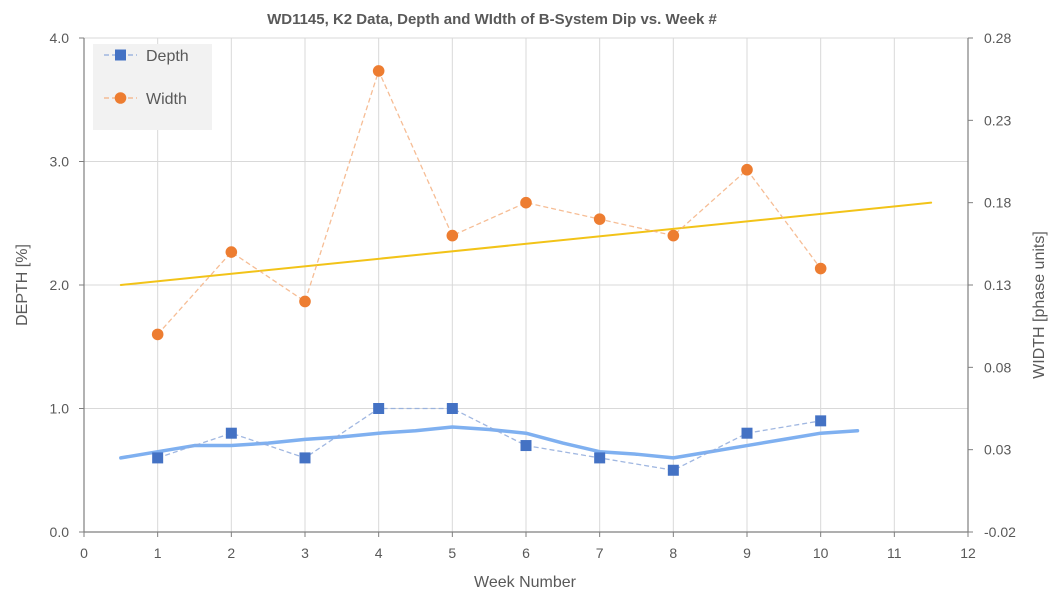 This screenshot has width=1061, height=598. Describe the element at coordinates (489, 442) in the screenshot. I see `depth-moving-average-trendline` at that location.